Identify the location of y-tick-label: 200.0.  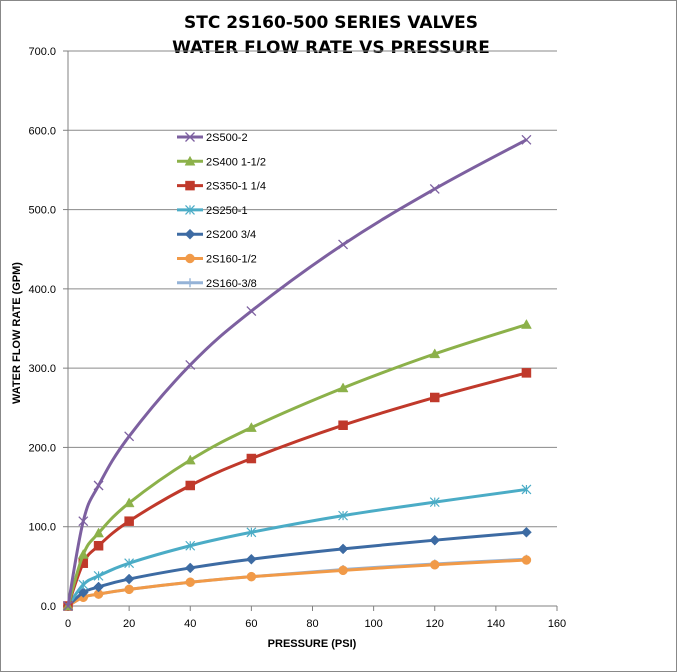
(42, 448).